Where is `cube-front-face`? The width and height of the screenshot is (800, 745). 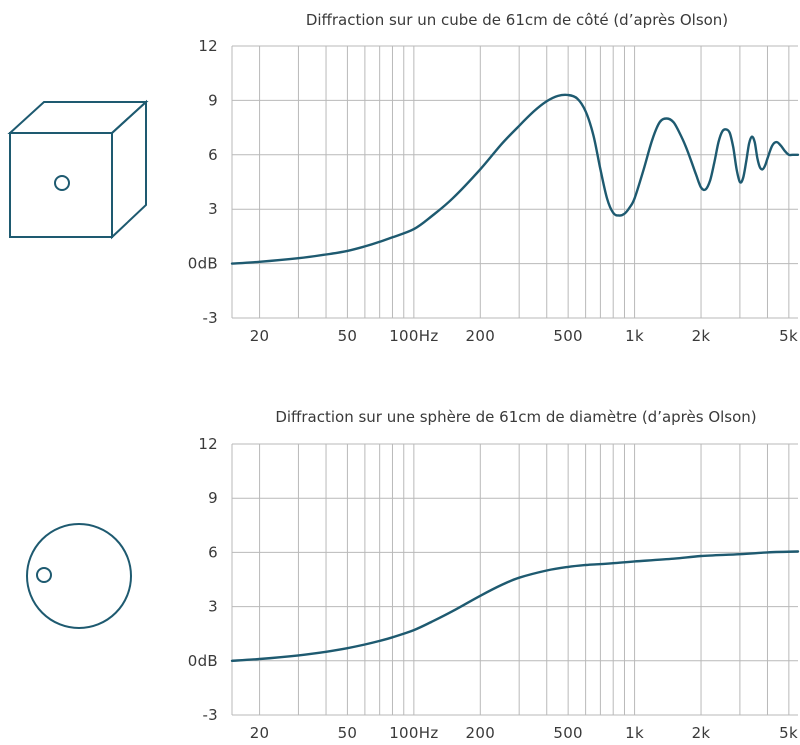 cube-front-face is located at coordinates (61, 185).